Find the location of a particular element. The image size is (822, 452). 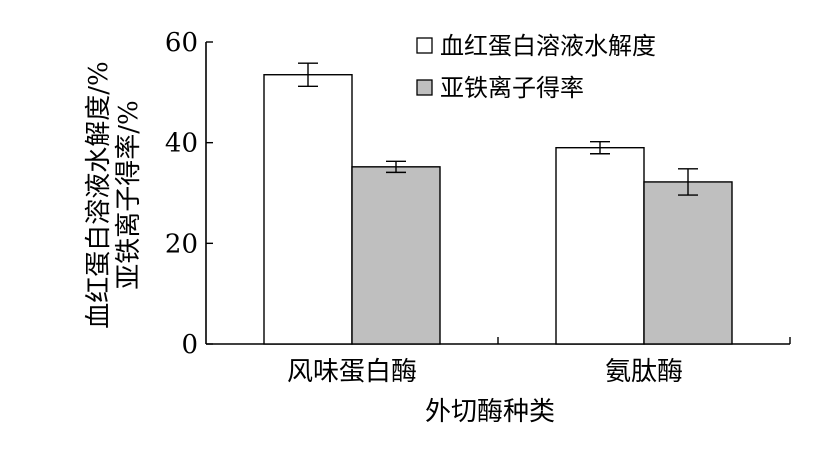

category-label: 氨肽酶 is located at coordinates (644, 372).